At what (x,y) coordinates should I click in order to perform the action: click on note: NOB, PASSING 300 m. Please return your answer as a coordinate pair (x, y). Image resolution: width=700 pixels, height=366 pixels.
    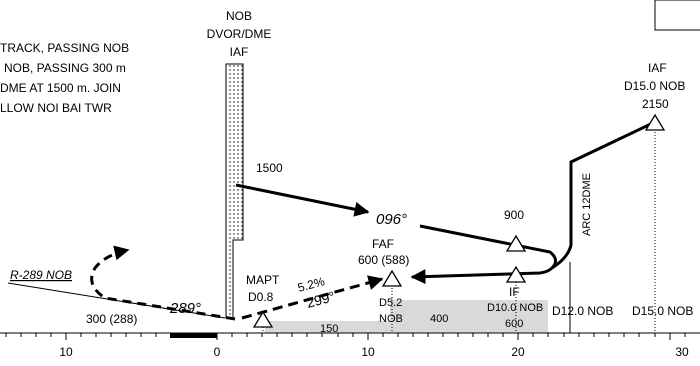
    Looking at the image, I should click on (65, 68).